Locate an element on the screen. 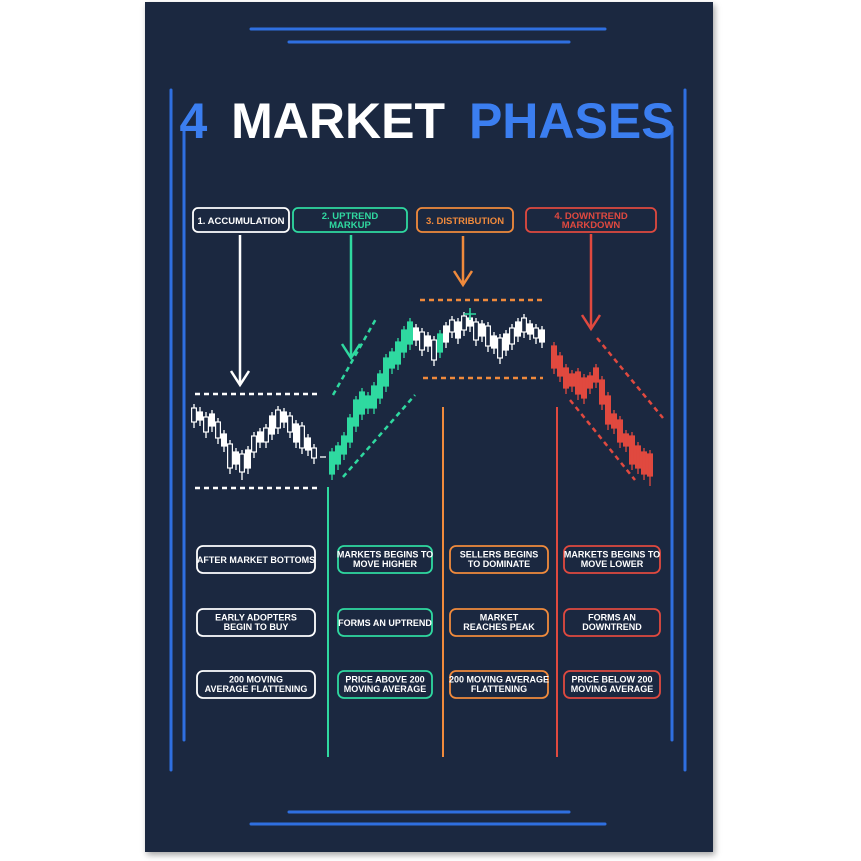 The height and width of the screenshot is (861, 861). description-text: AFTER MARKET BOTTOMS is located at coordinates (256, 560).